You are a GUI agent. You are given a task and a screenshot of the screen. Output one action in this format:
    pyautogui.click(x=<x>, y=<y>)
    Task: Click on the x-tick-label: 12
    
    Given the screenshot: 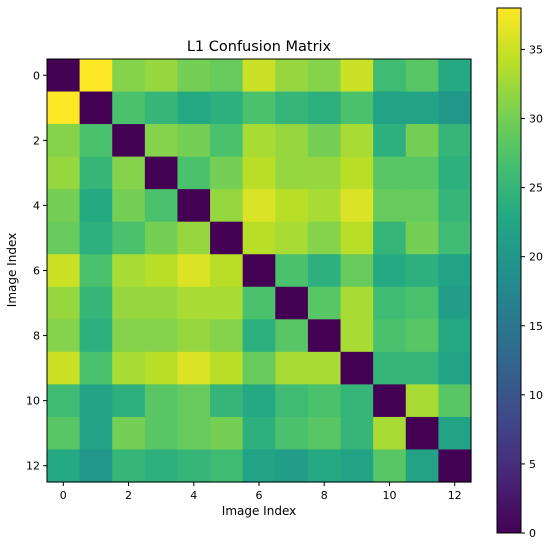 What is the action you would take?
    pyautogui.click(x=455, y=495)
    